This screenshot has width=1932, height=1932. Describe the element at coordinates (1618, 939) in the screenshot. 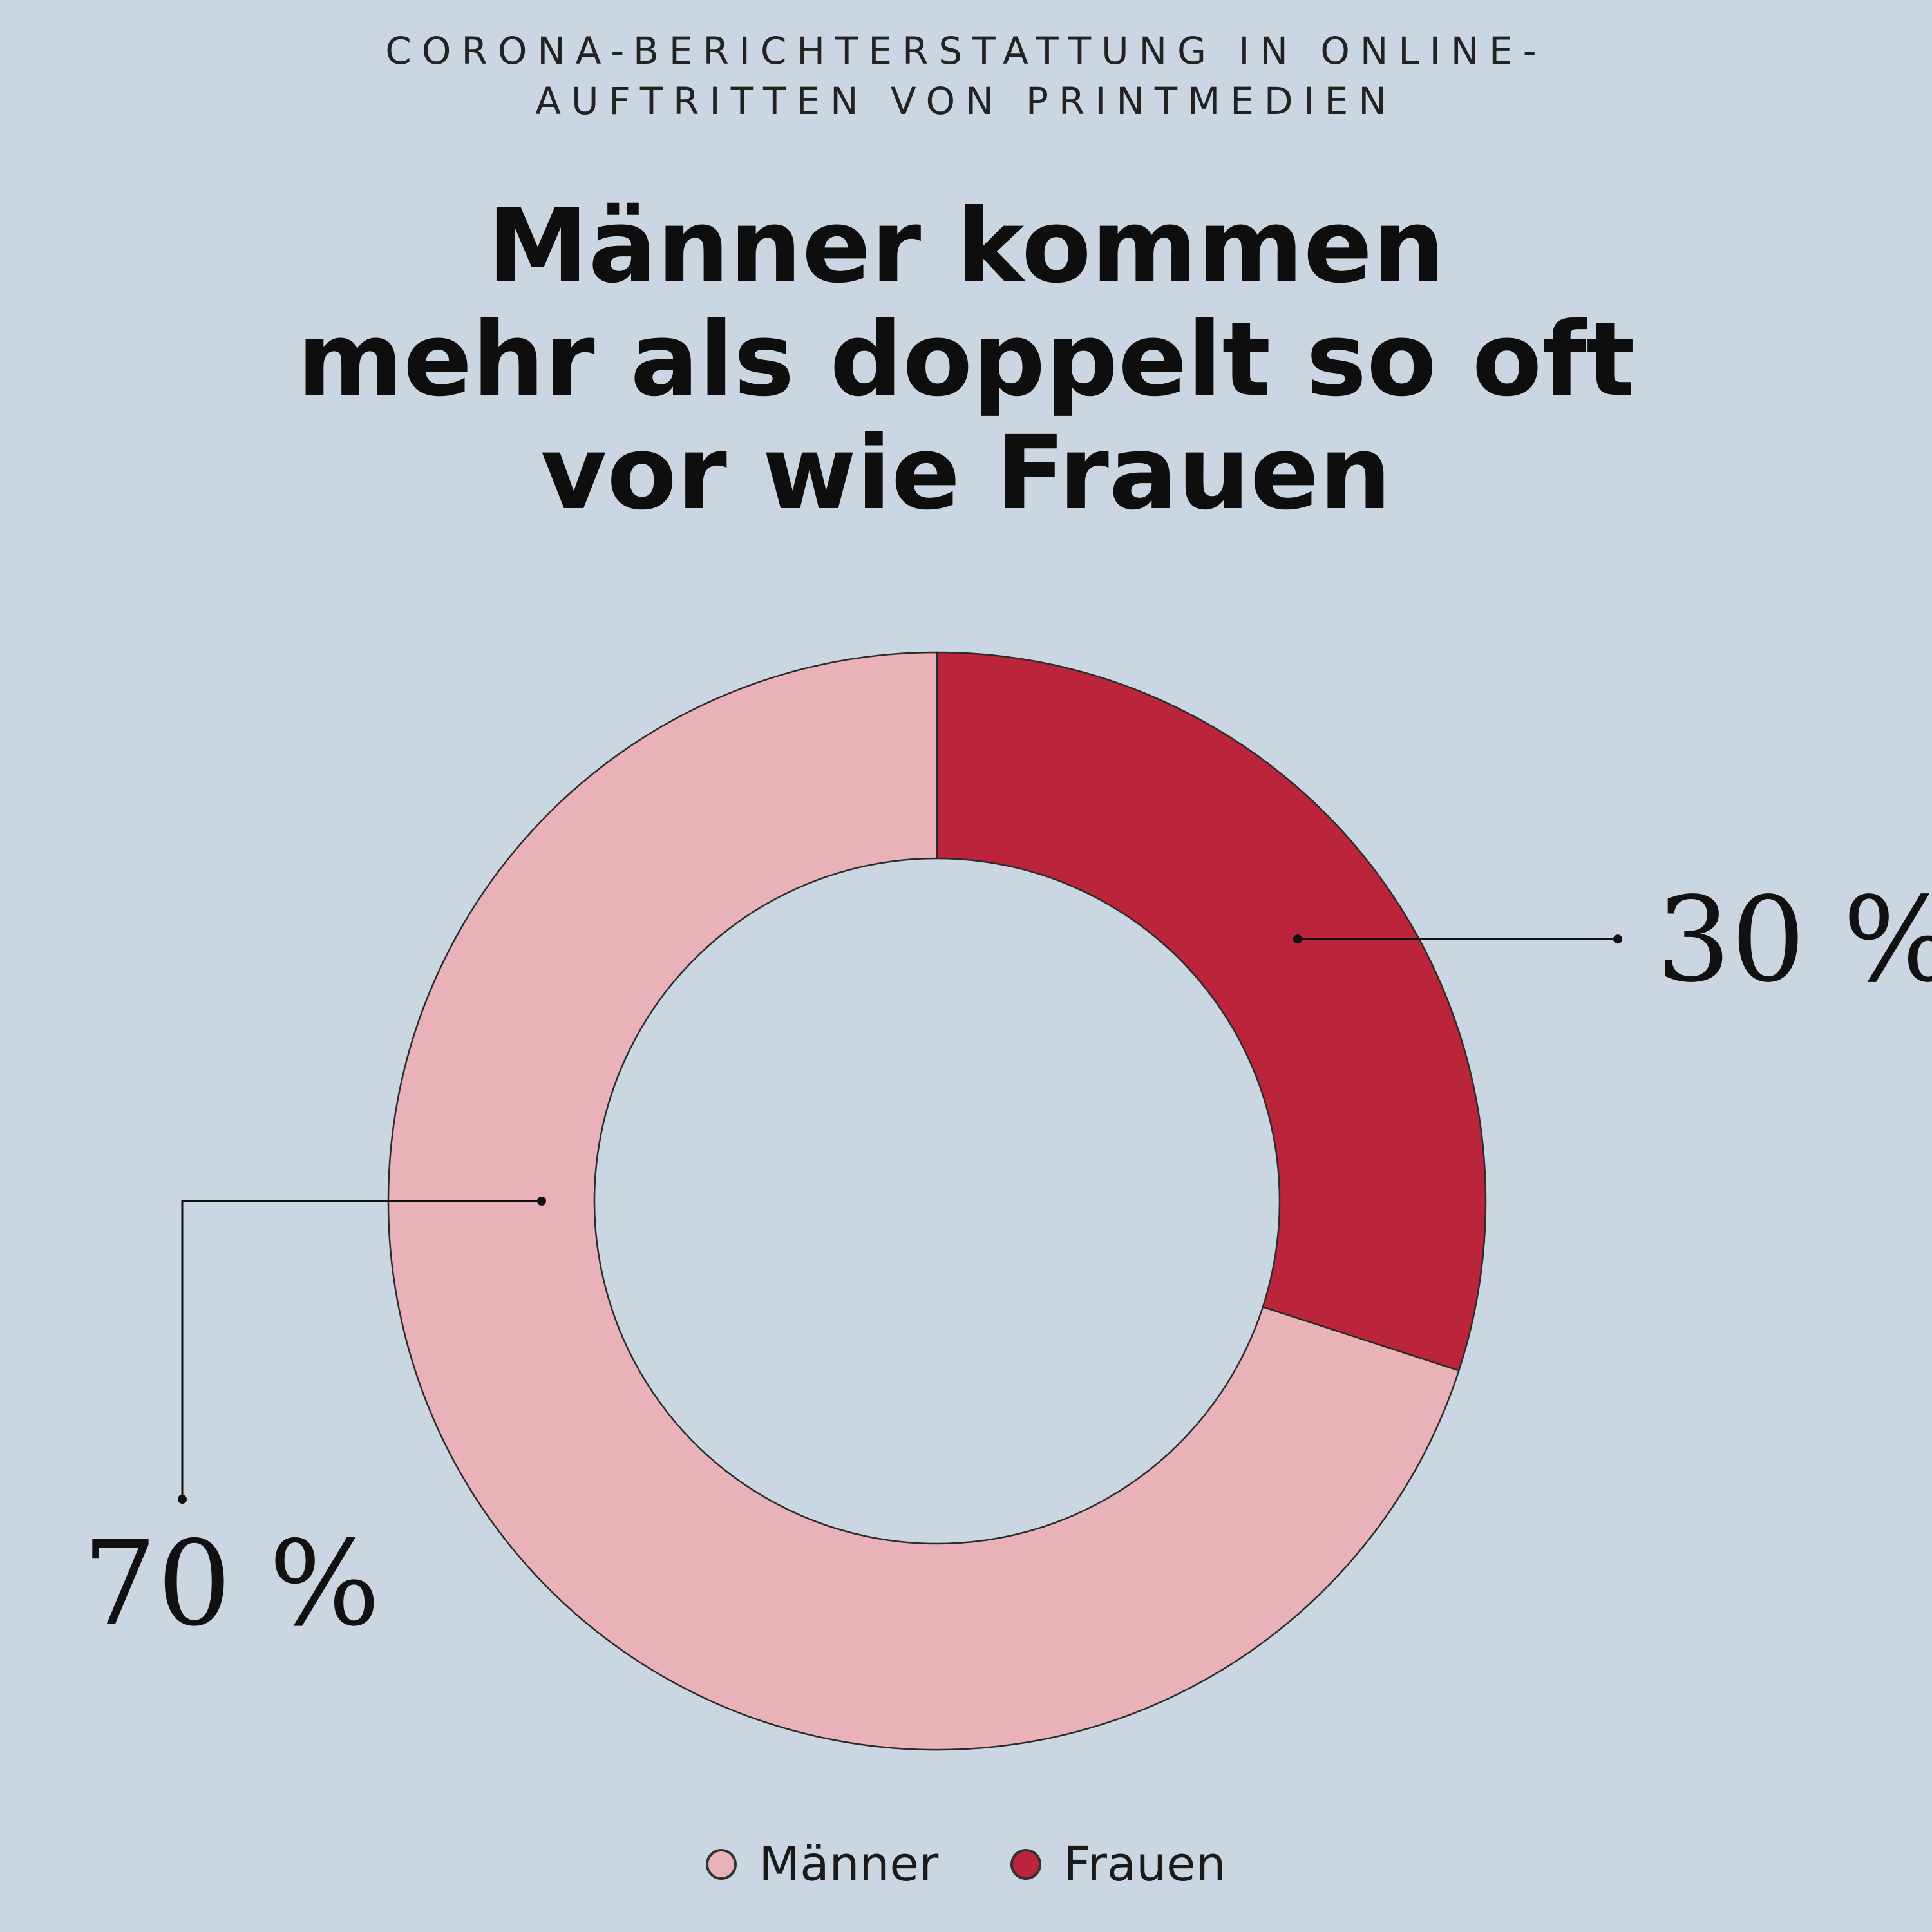

I see `leader-dot-frauen-end` at that location.